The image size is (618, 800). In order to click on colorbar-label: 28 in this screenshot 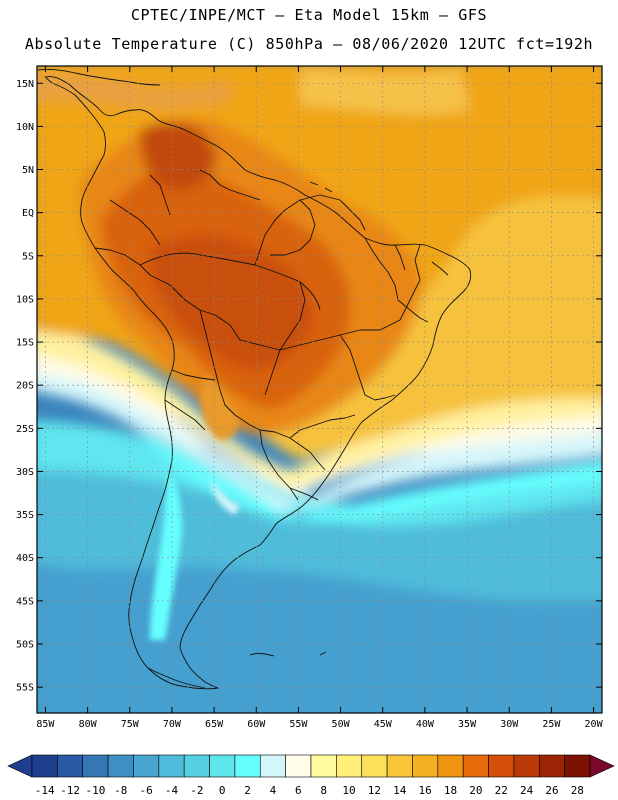, I will do `click(577, 790)`.